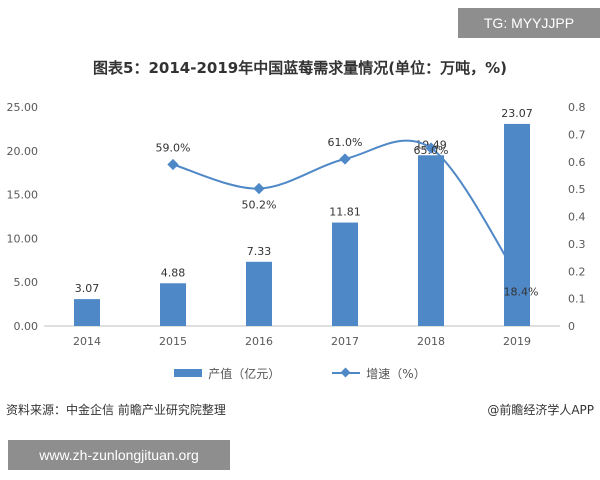 The image size is (600, 480). Describe the element at coordinates (517, 113) in the screenshot. I see `bar-value-label: 23.07` at that location.